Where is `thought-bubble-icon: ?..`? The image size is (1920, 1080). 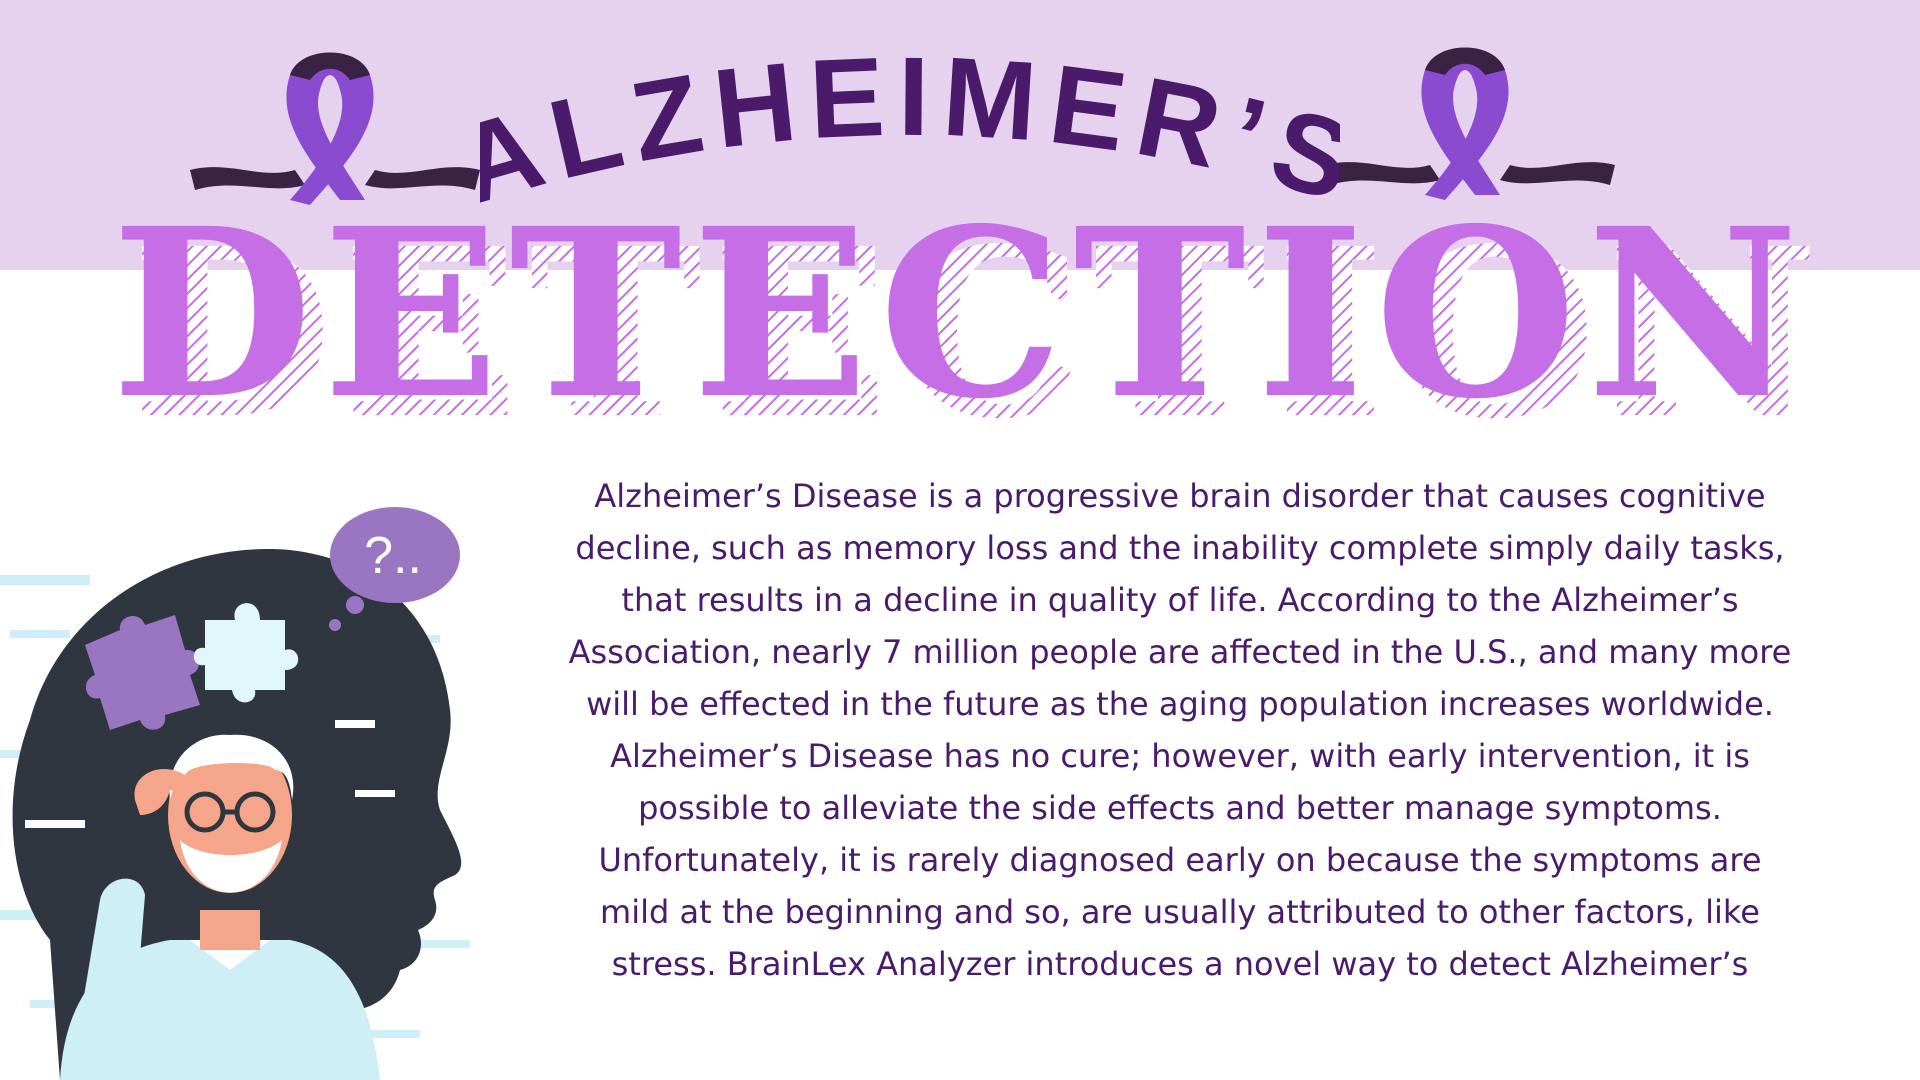 thought-bubble-icon: ?.. is located at coordinates (394, 569).